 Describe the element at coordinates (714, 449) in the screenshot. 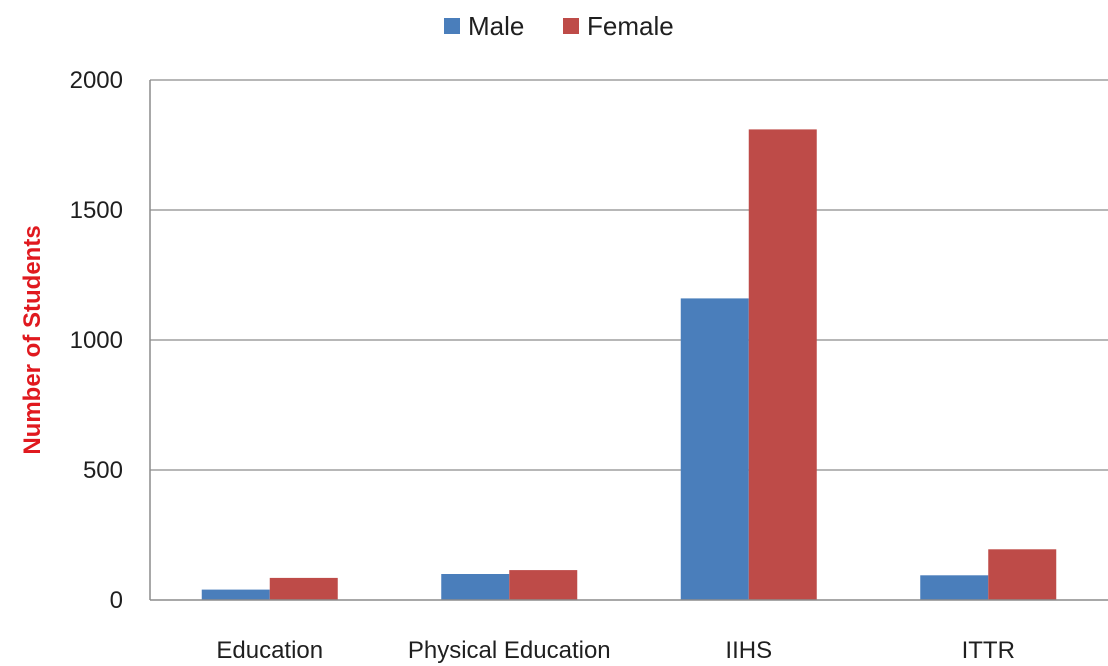

I see `bar-male-iihs` at that location.